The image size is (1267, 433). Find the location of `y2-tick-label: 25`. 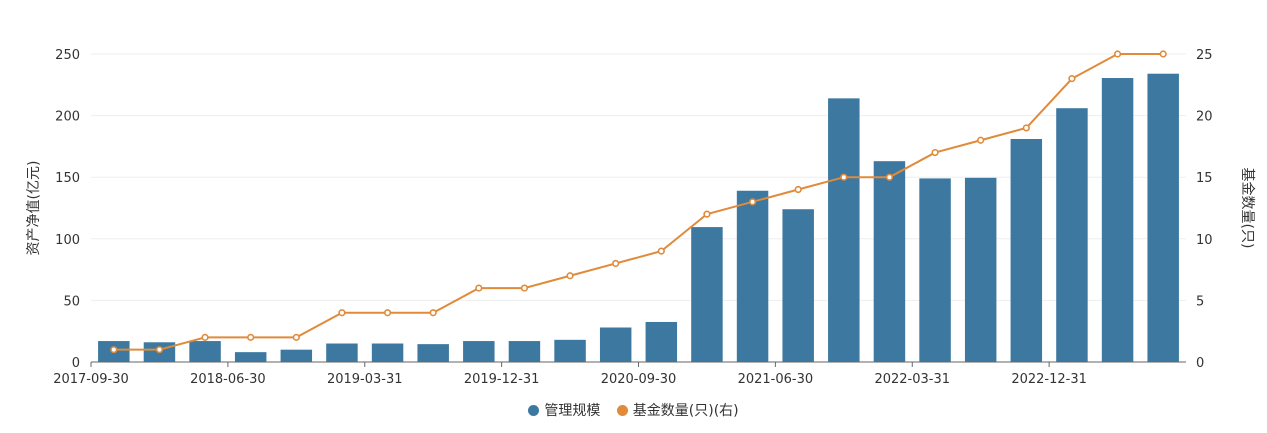

y2-tick-label: 25 is located at coordinates (1204, 55).